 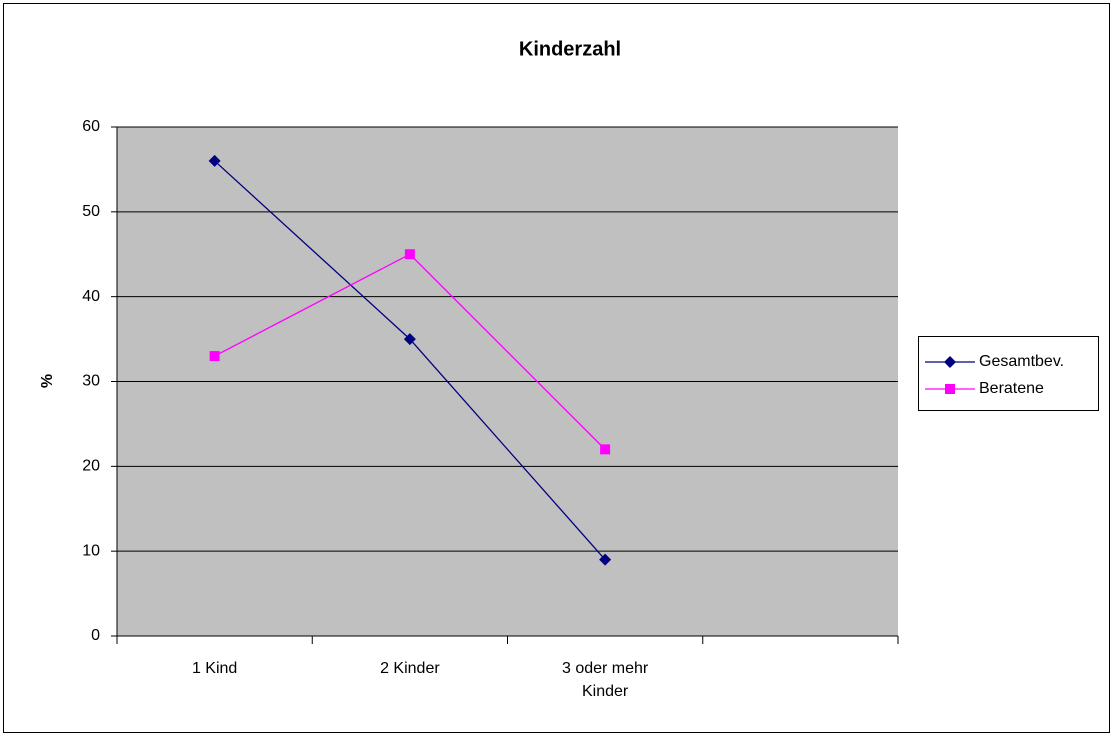 What do you see at coordinates (91, 381) in the screenshot?
I see `y-tick-label: 30` at bounding box center [91, 381].